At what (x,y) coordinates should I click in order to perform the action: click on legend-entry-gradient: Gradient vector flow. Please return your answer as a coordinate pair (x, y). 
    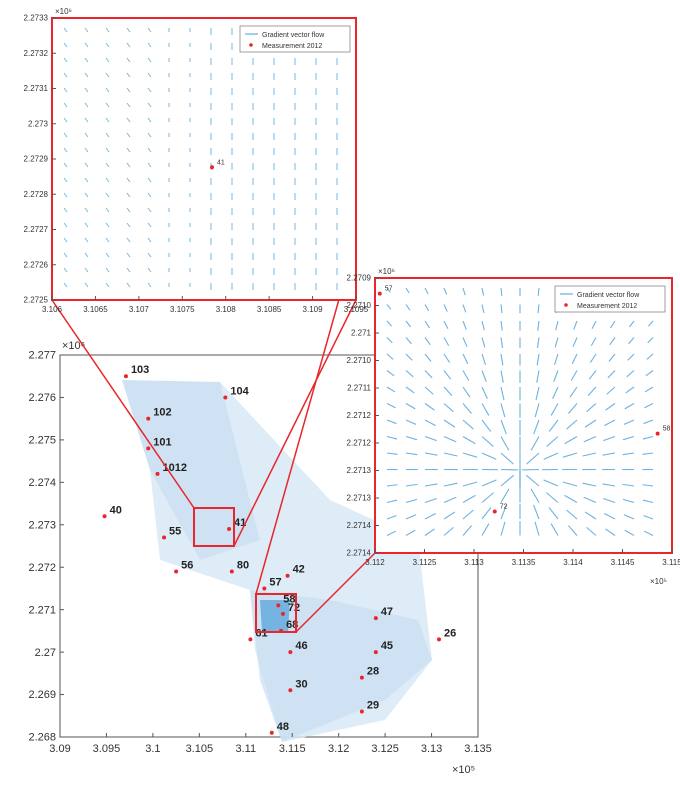
    Looking at the image, I should click on (293, 35).